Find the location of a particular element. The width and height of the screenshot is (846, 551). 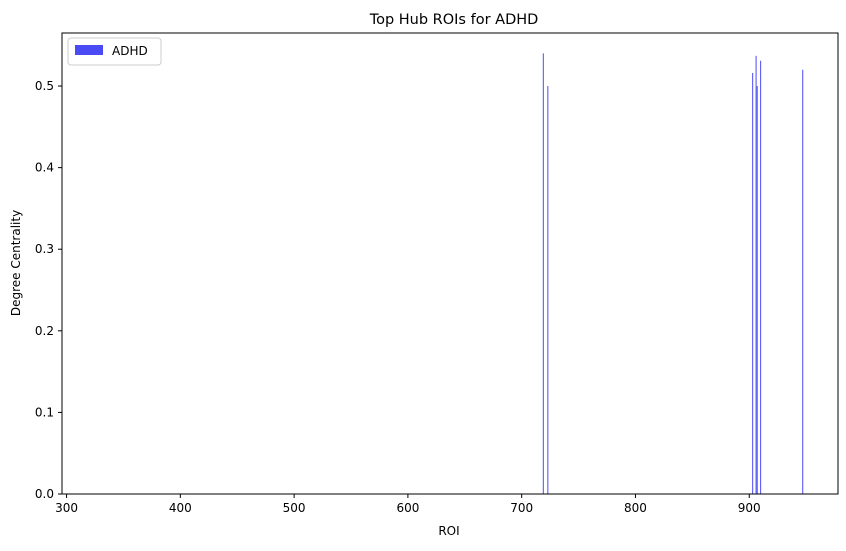

x-tick-label: 300 is located at coordinates (66, 508).